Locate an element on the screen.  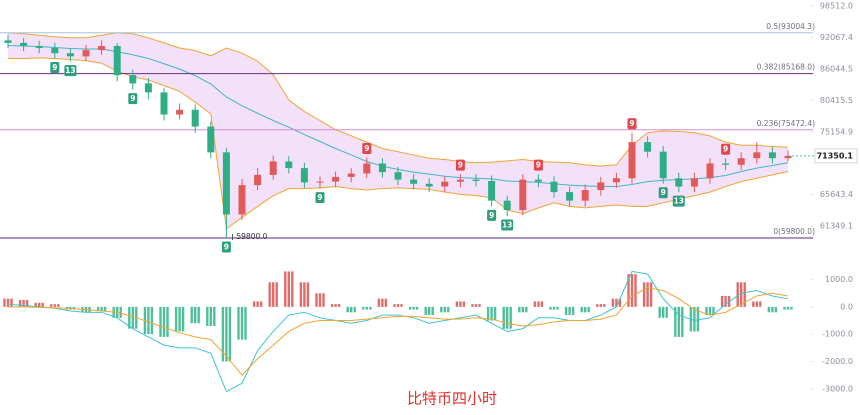
y-tick-label: 86044.5 is located at coordinates (836, 68).